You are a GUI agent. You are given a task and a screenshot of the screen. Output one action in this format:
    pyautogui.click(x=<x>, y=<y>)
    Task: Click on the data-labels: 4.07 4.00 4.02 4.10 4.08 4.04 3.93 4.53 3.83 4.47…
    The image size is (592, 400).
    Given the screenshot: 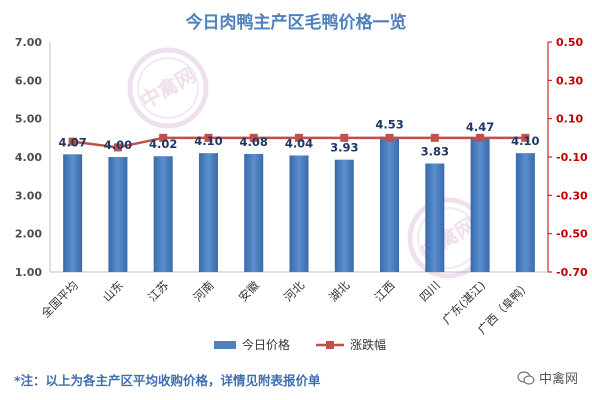 What is the action you would take?
    pyautogui.click(x=298, y=138)
    